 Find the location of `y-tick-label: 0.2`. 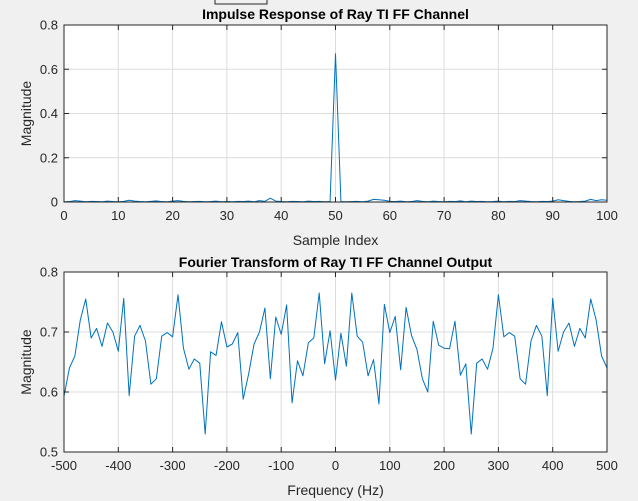

y-tick-label: 0.2 is located at coordinates (49, 157).